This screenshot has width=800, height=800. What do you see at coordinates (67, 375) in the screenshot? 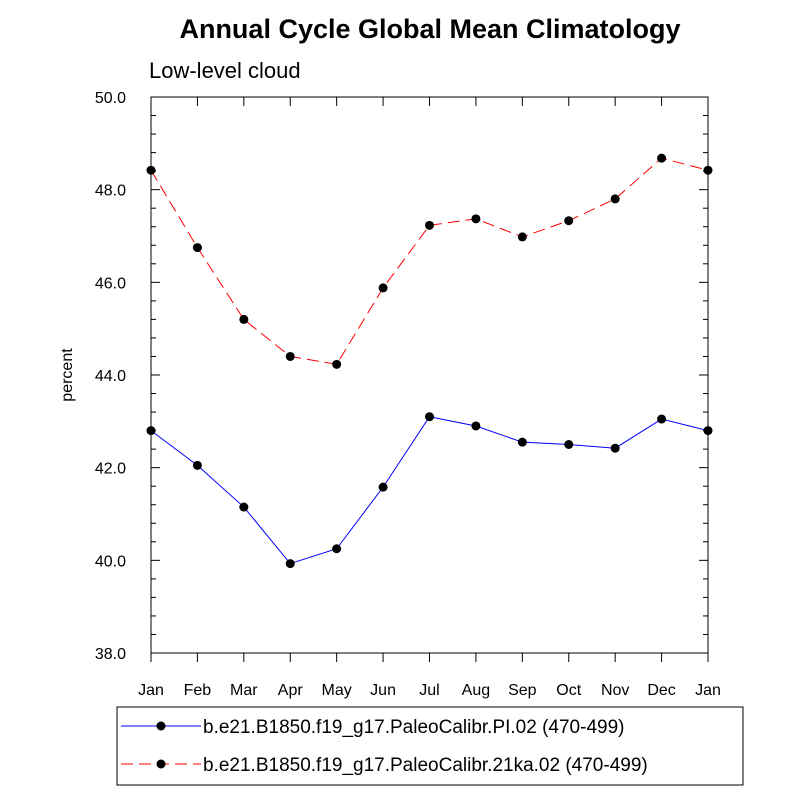
I see `y-axis-label: percent` at bounding box center [67, 375].